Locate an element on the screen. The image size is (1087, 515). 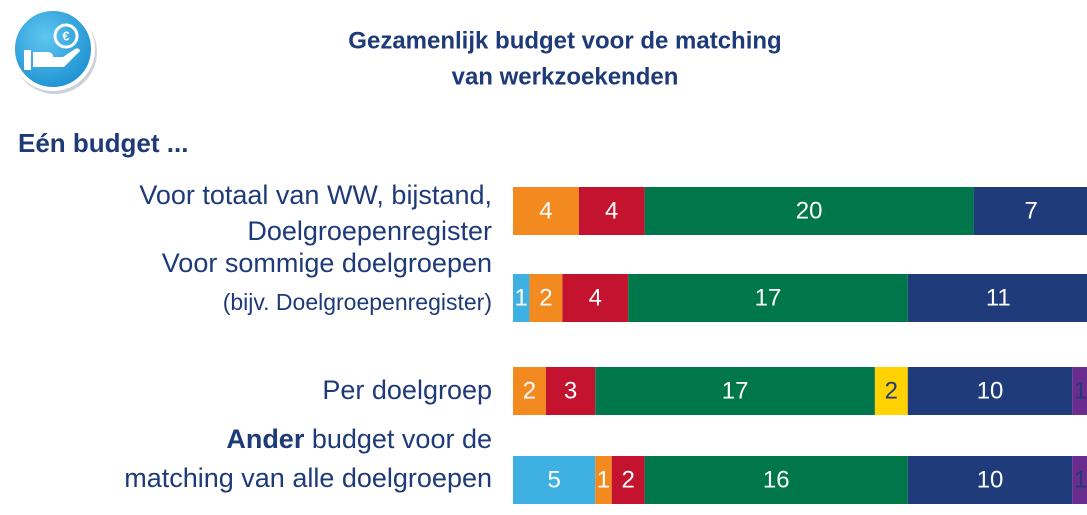
data-label: 11 is located at coordinates (998, 297).